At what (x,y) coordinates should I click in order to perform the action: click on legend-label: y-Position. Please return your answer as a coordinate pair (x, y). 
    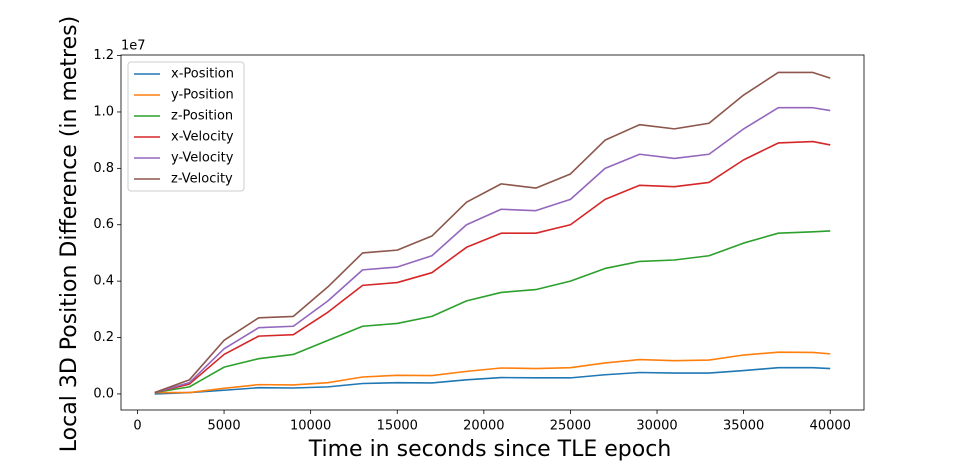
    Looking at the image, I should click on (202, 95).